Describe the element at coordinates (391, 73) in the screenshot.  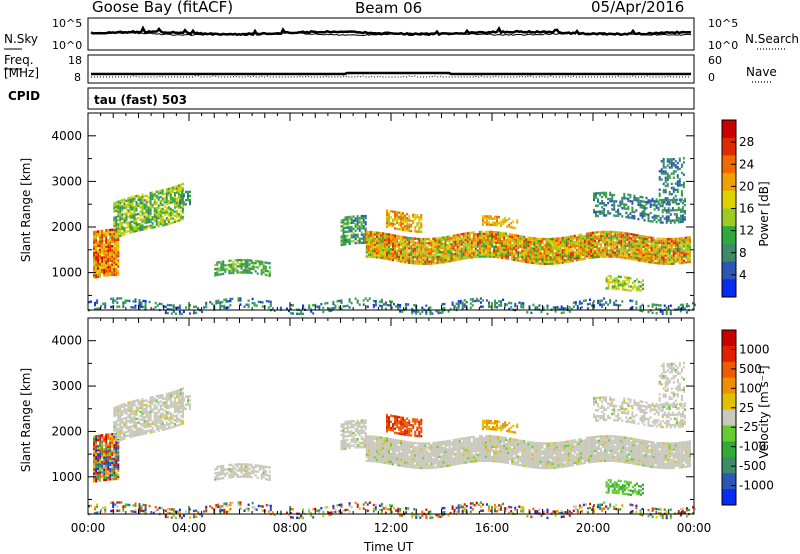
I see `freq-line` at that location.